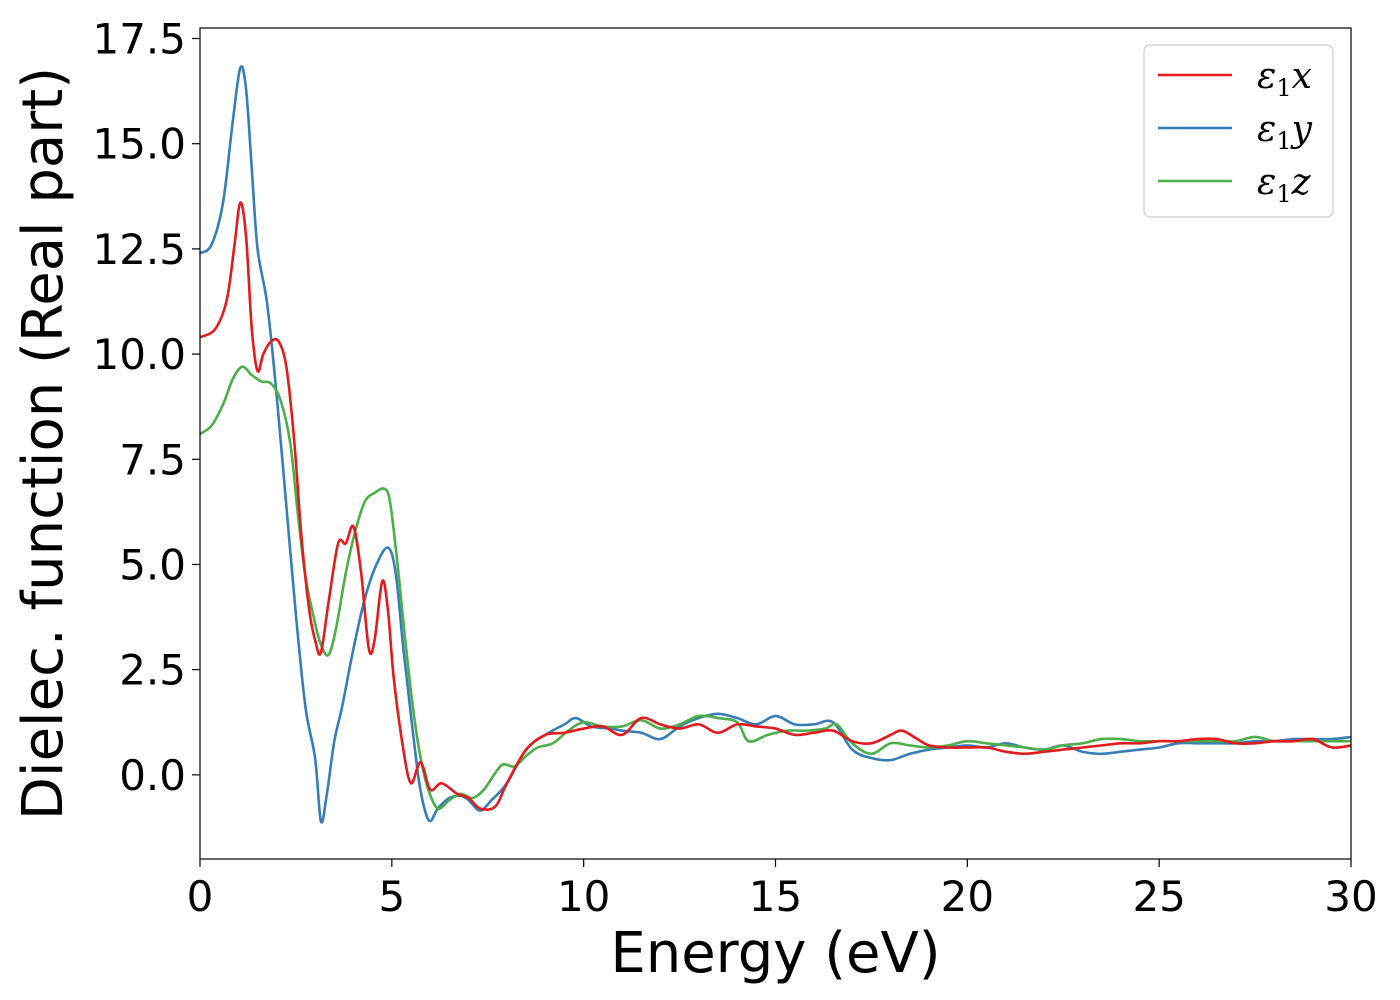  Describe the element at coordinates (1158, 896) in the screenshot. I see `x-tick-label: 25` at that location.